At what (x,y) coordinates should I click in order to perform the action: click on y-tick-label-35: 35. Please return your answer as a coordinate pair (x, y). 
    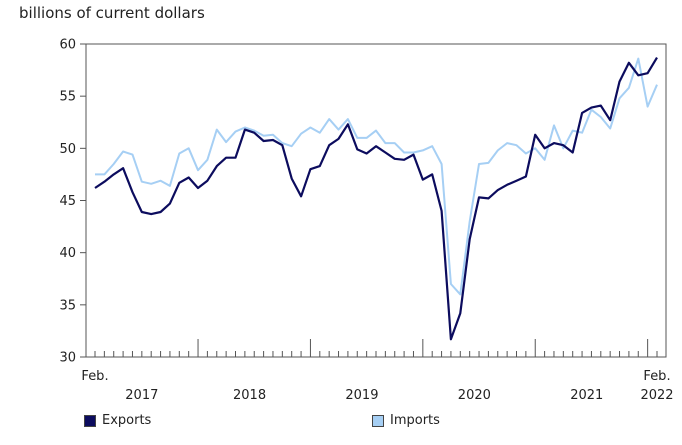
    Looking at the image, I should click on (67, 305).